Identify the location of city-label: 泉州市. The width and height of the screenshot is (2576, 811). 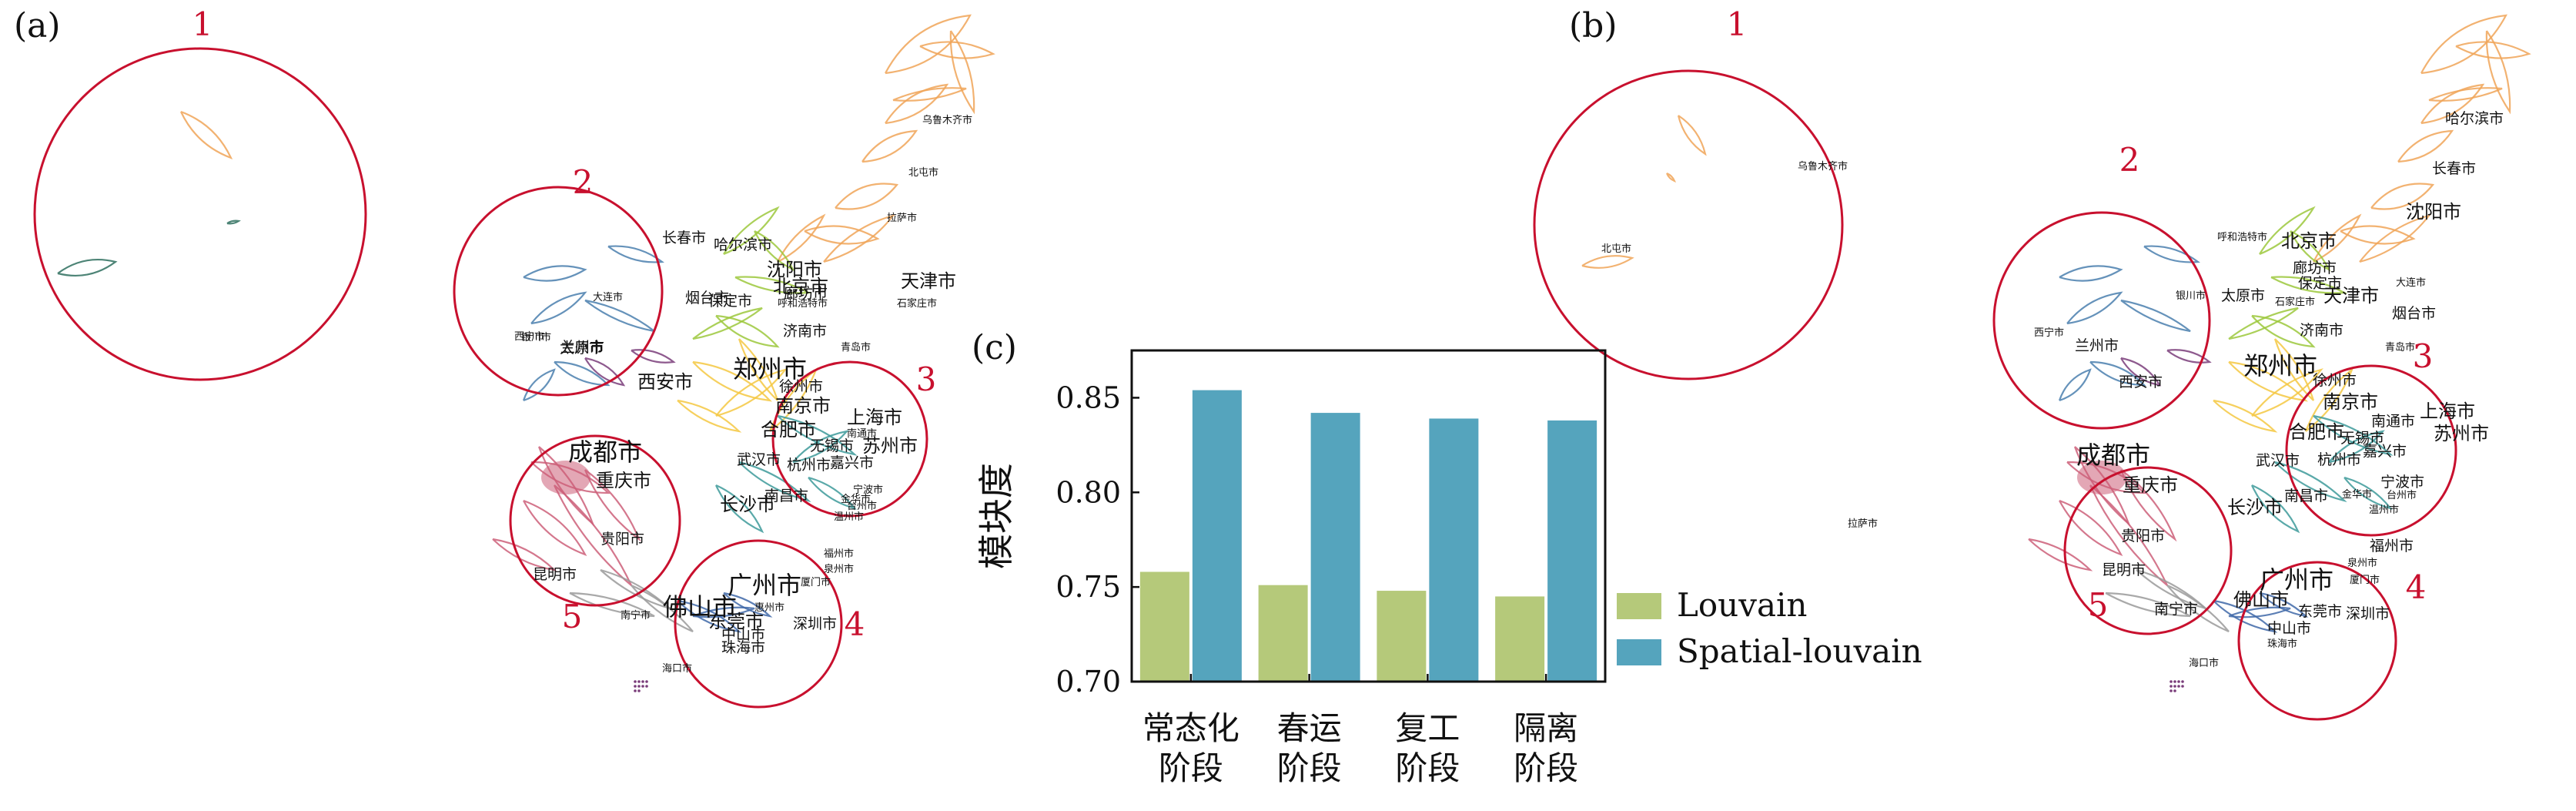
(2362, 563).